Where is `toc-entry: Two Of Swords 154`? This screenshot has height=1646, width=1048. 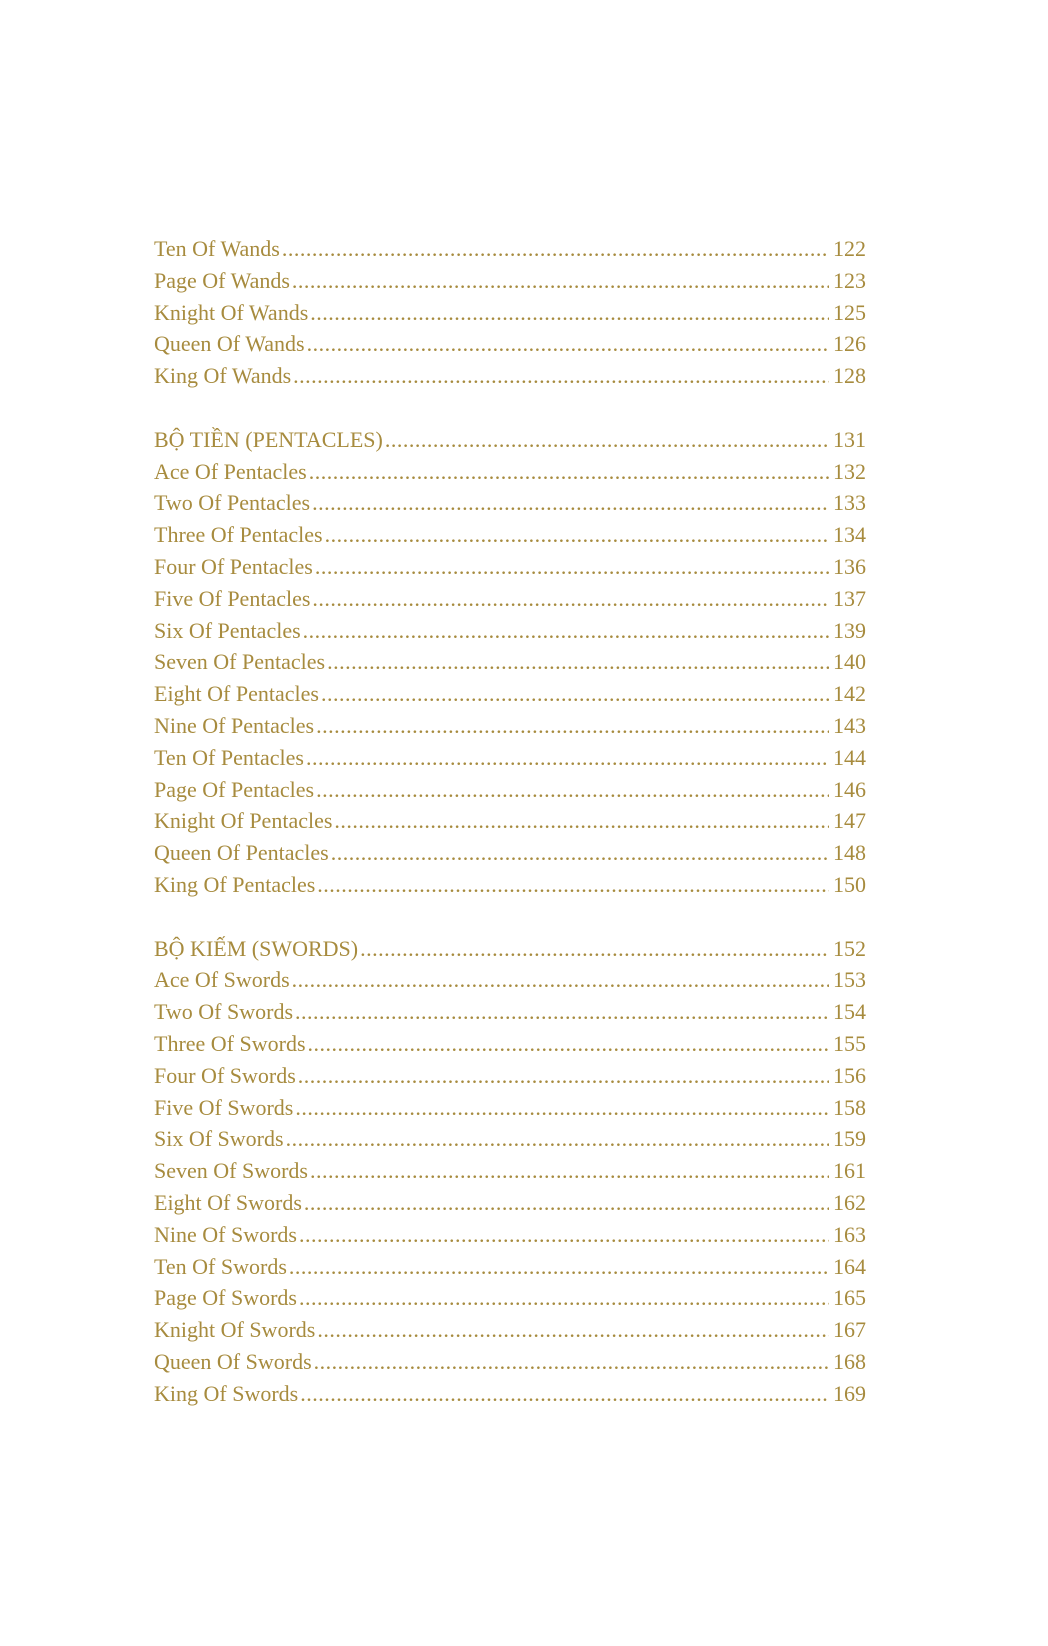
toc-entry: Two Of Swords 154 is located at coordinates (510, 1012).